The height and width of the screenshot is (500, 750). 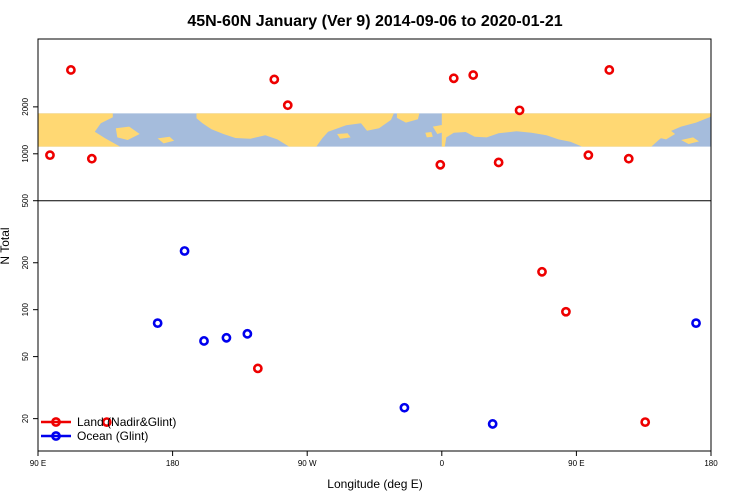 I want to click on y-tick-label: 2000, so click(x=25, y=106).